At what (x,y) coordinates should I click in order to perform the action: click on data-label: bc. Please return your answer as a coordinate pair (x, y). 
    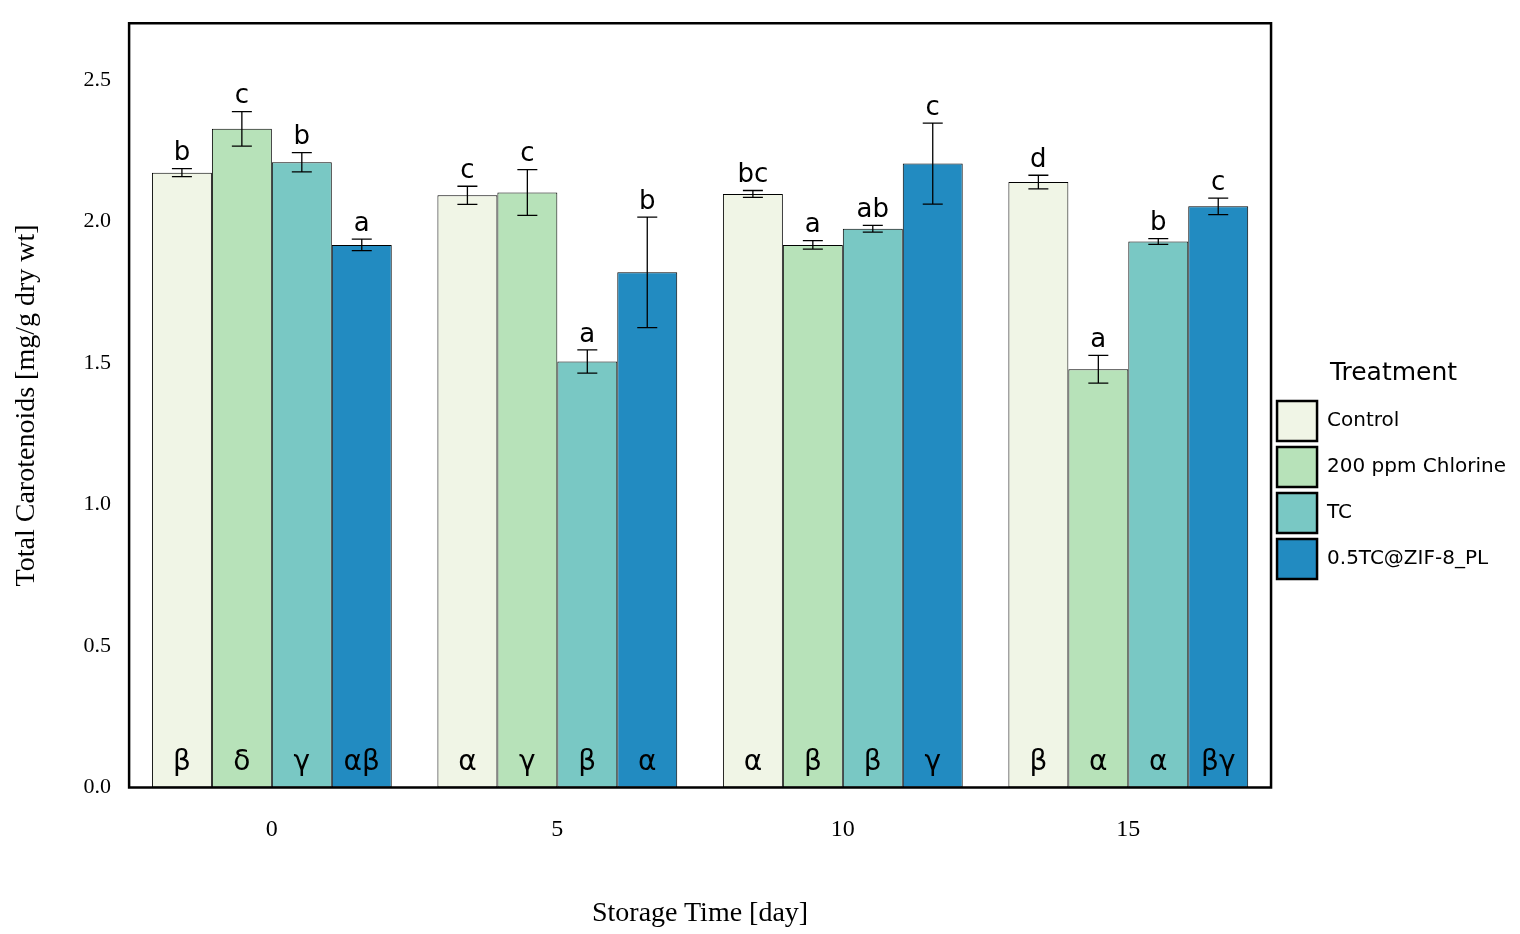
    Looking at the image, I should click on (753, 173).